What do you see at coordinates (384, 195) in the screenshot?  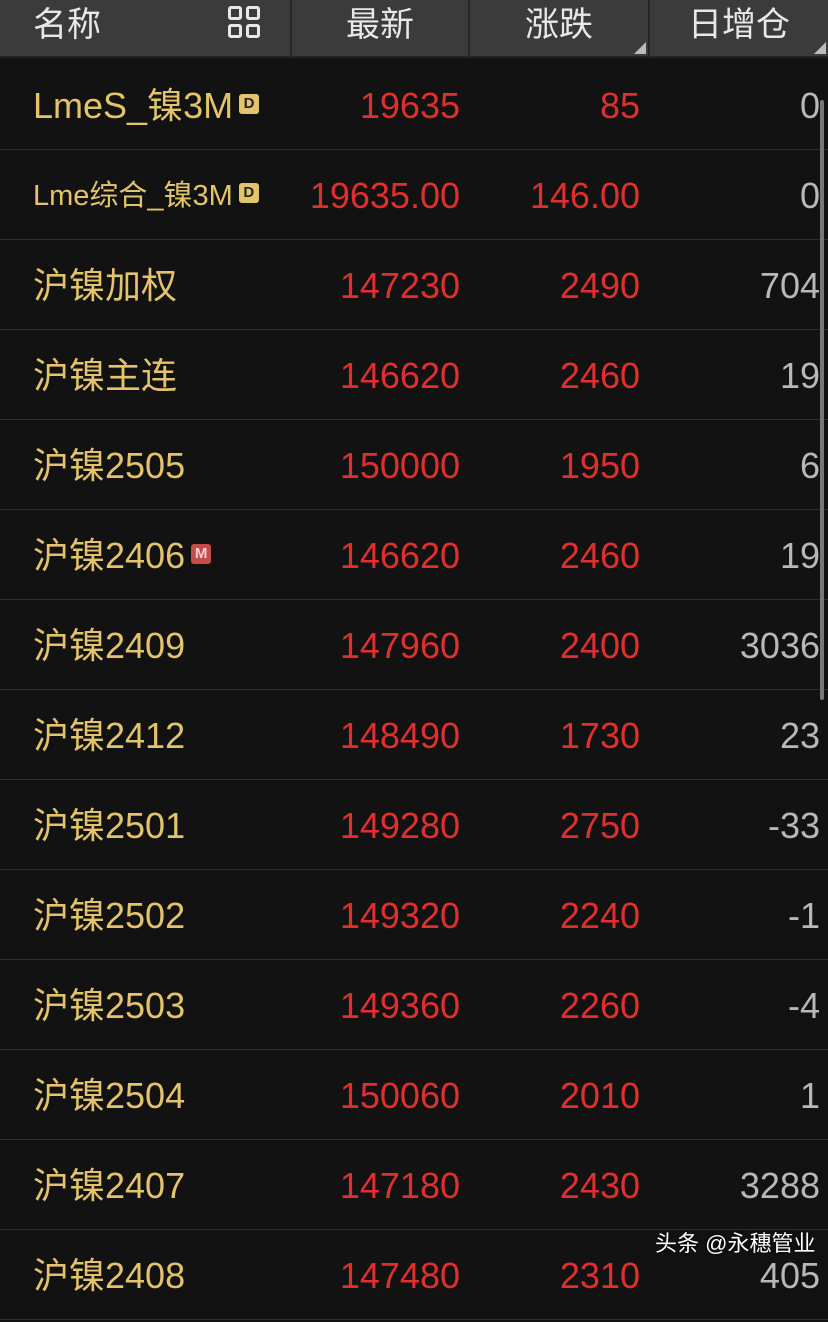 I see `last-price: 19635.00` at bounding box center [384, 195].